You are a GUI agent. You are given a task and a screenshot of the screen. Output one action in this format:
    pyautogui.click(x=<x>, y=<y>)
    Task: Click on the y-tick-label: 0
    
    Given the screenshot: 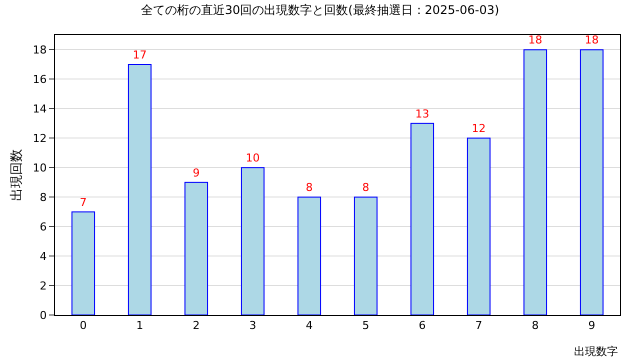 What is the action you would take?
    pyautogui.click(x=43, y=315)
    